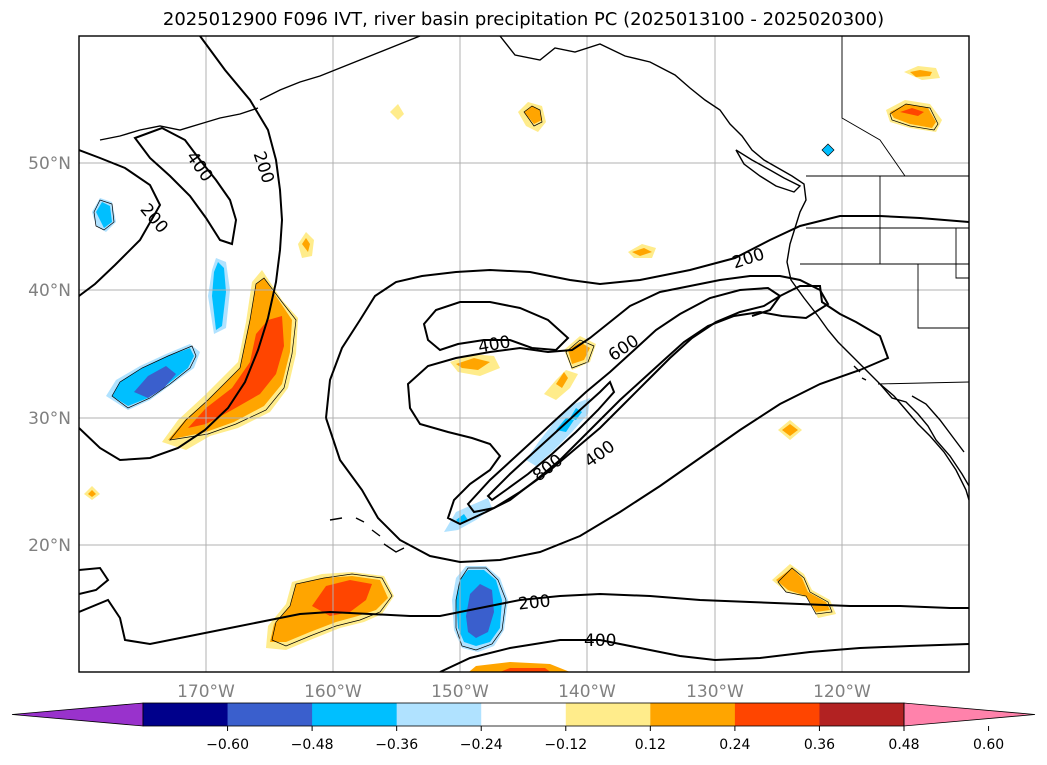 The height and width of the screenshot is (765, 1047). Describe the element at coordinates (988, 745) in the screenshot. I see `colorbar-tick-label: 0.60` at that location.